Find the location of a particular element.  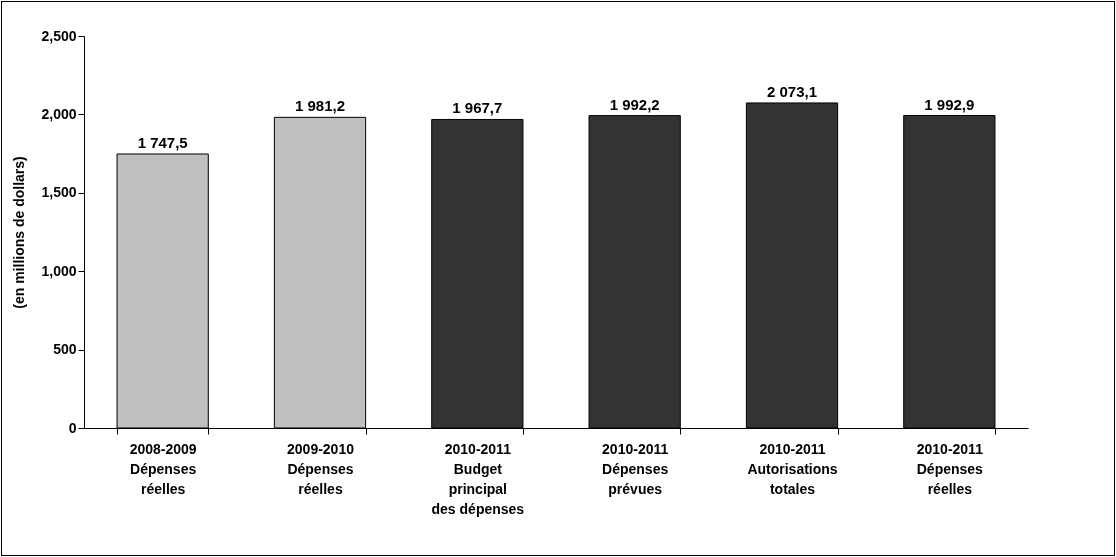

x-tick-label: 2010-2011 Dépenses réelles is located at coordinates (950, 468).